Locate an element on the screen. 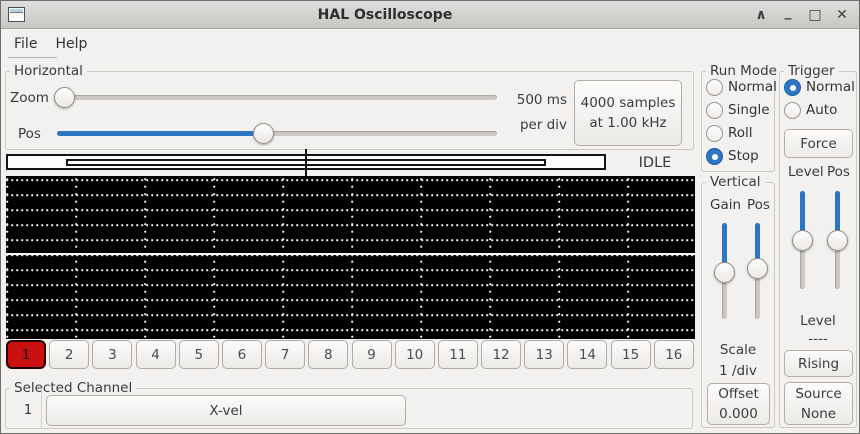 The width and height of the screenshot is (860, 434). time-per-div-line1: 500 ms is located at coordinates (541, 100).